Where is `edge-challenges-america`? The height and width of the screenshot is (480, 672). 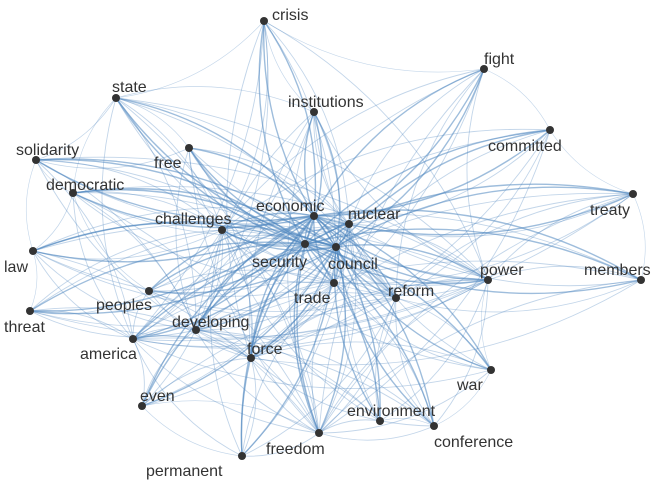
edge-challenges-america is located at coordinates (177, 284).